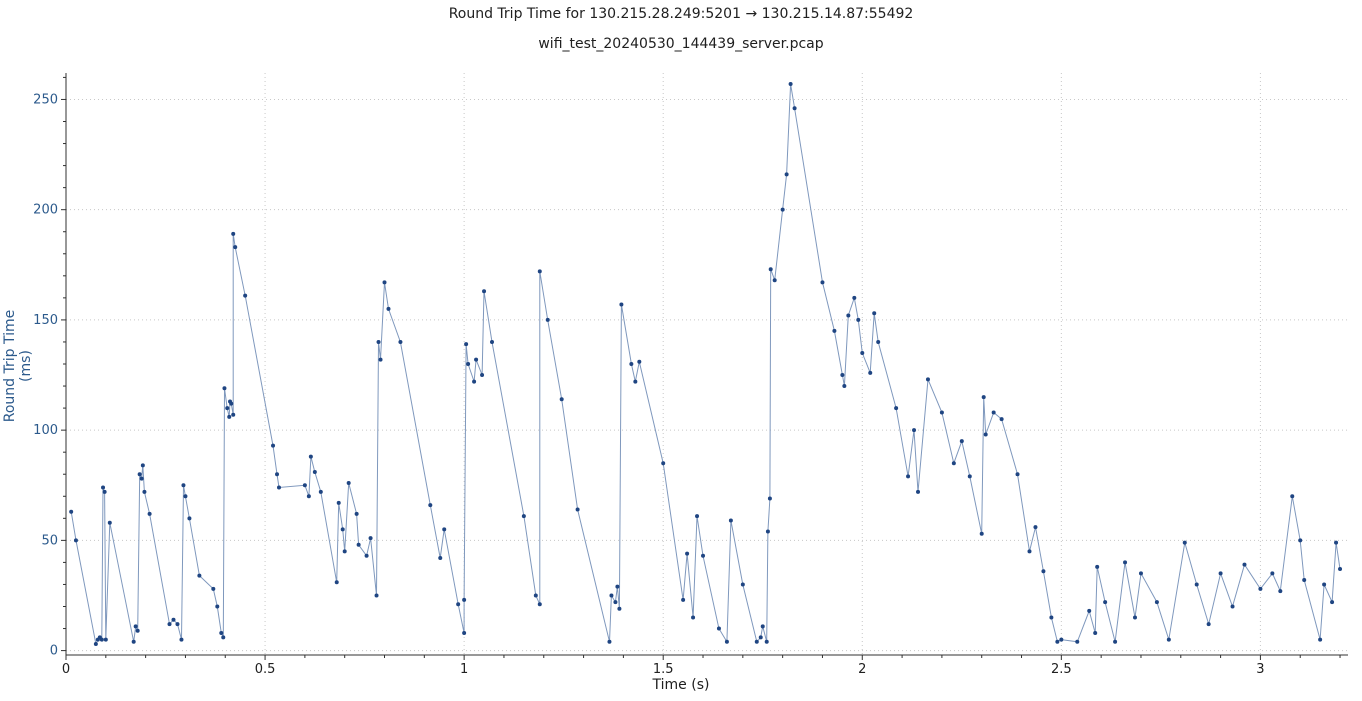 Image resolution: width=1362 pixels, height=701 pixels. Describe the element at coordinates (45, 99) in the screenshot. I see `y-tick-label: 250` at that location.